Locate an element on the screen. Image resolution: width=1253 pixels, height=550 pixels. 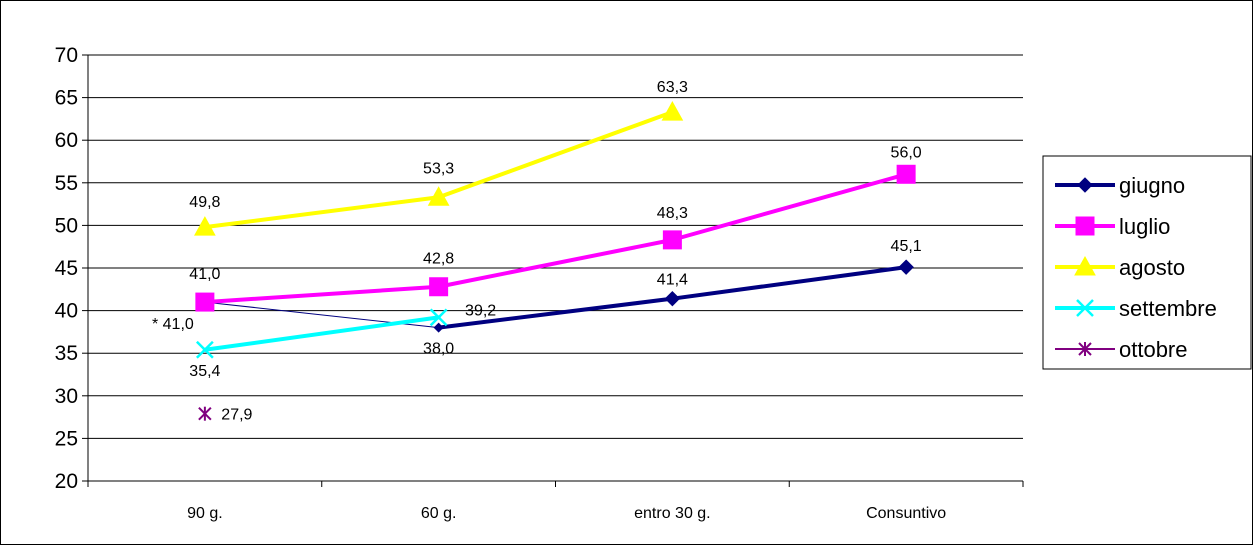
legend-marker-agosto is located at coordinates (1085, 265).